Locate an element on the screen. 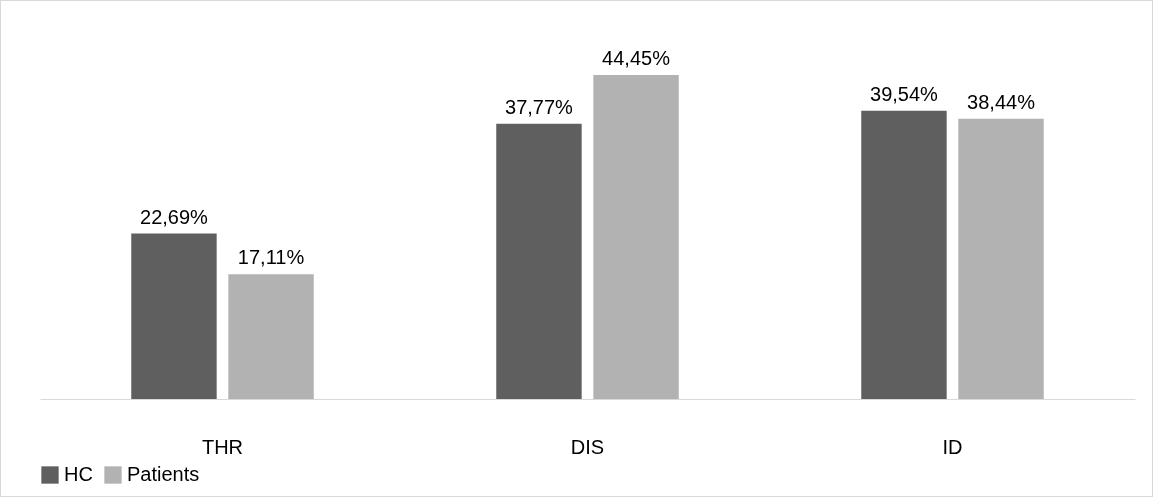 The width and height of the screenshot is (1153, 497). data-label: 44,45% is located at coordinates (636, 58).